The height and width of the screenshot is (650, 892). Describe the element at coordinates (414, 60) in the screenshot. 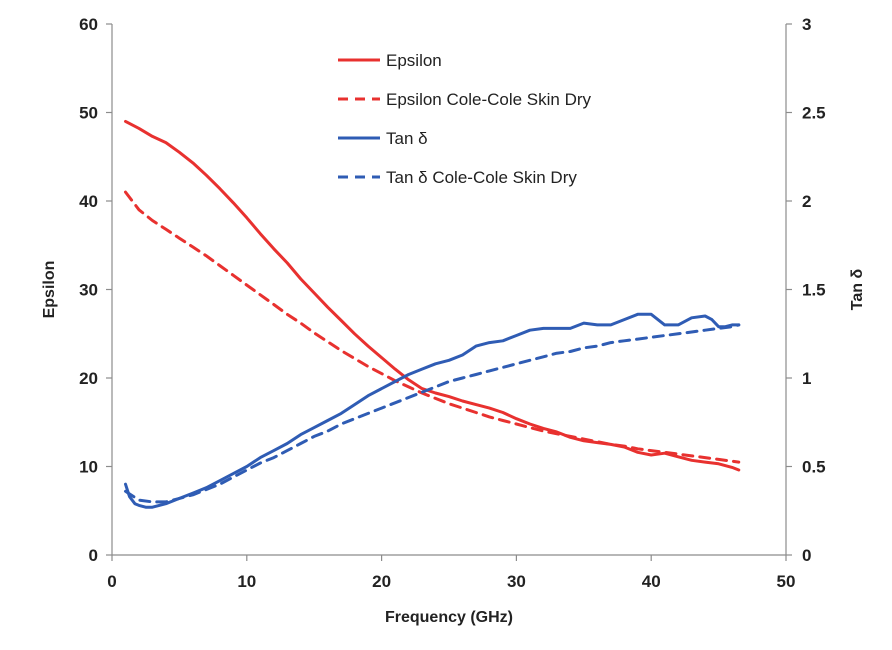

I see `legend-label: Epsilon` at that location.